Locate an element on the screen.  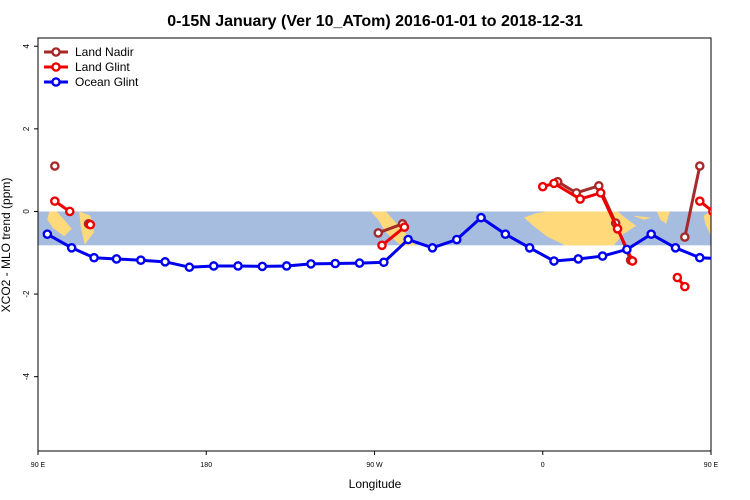
y-tick-label: 2 is located at coordinates (26, 128).